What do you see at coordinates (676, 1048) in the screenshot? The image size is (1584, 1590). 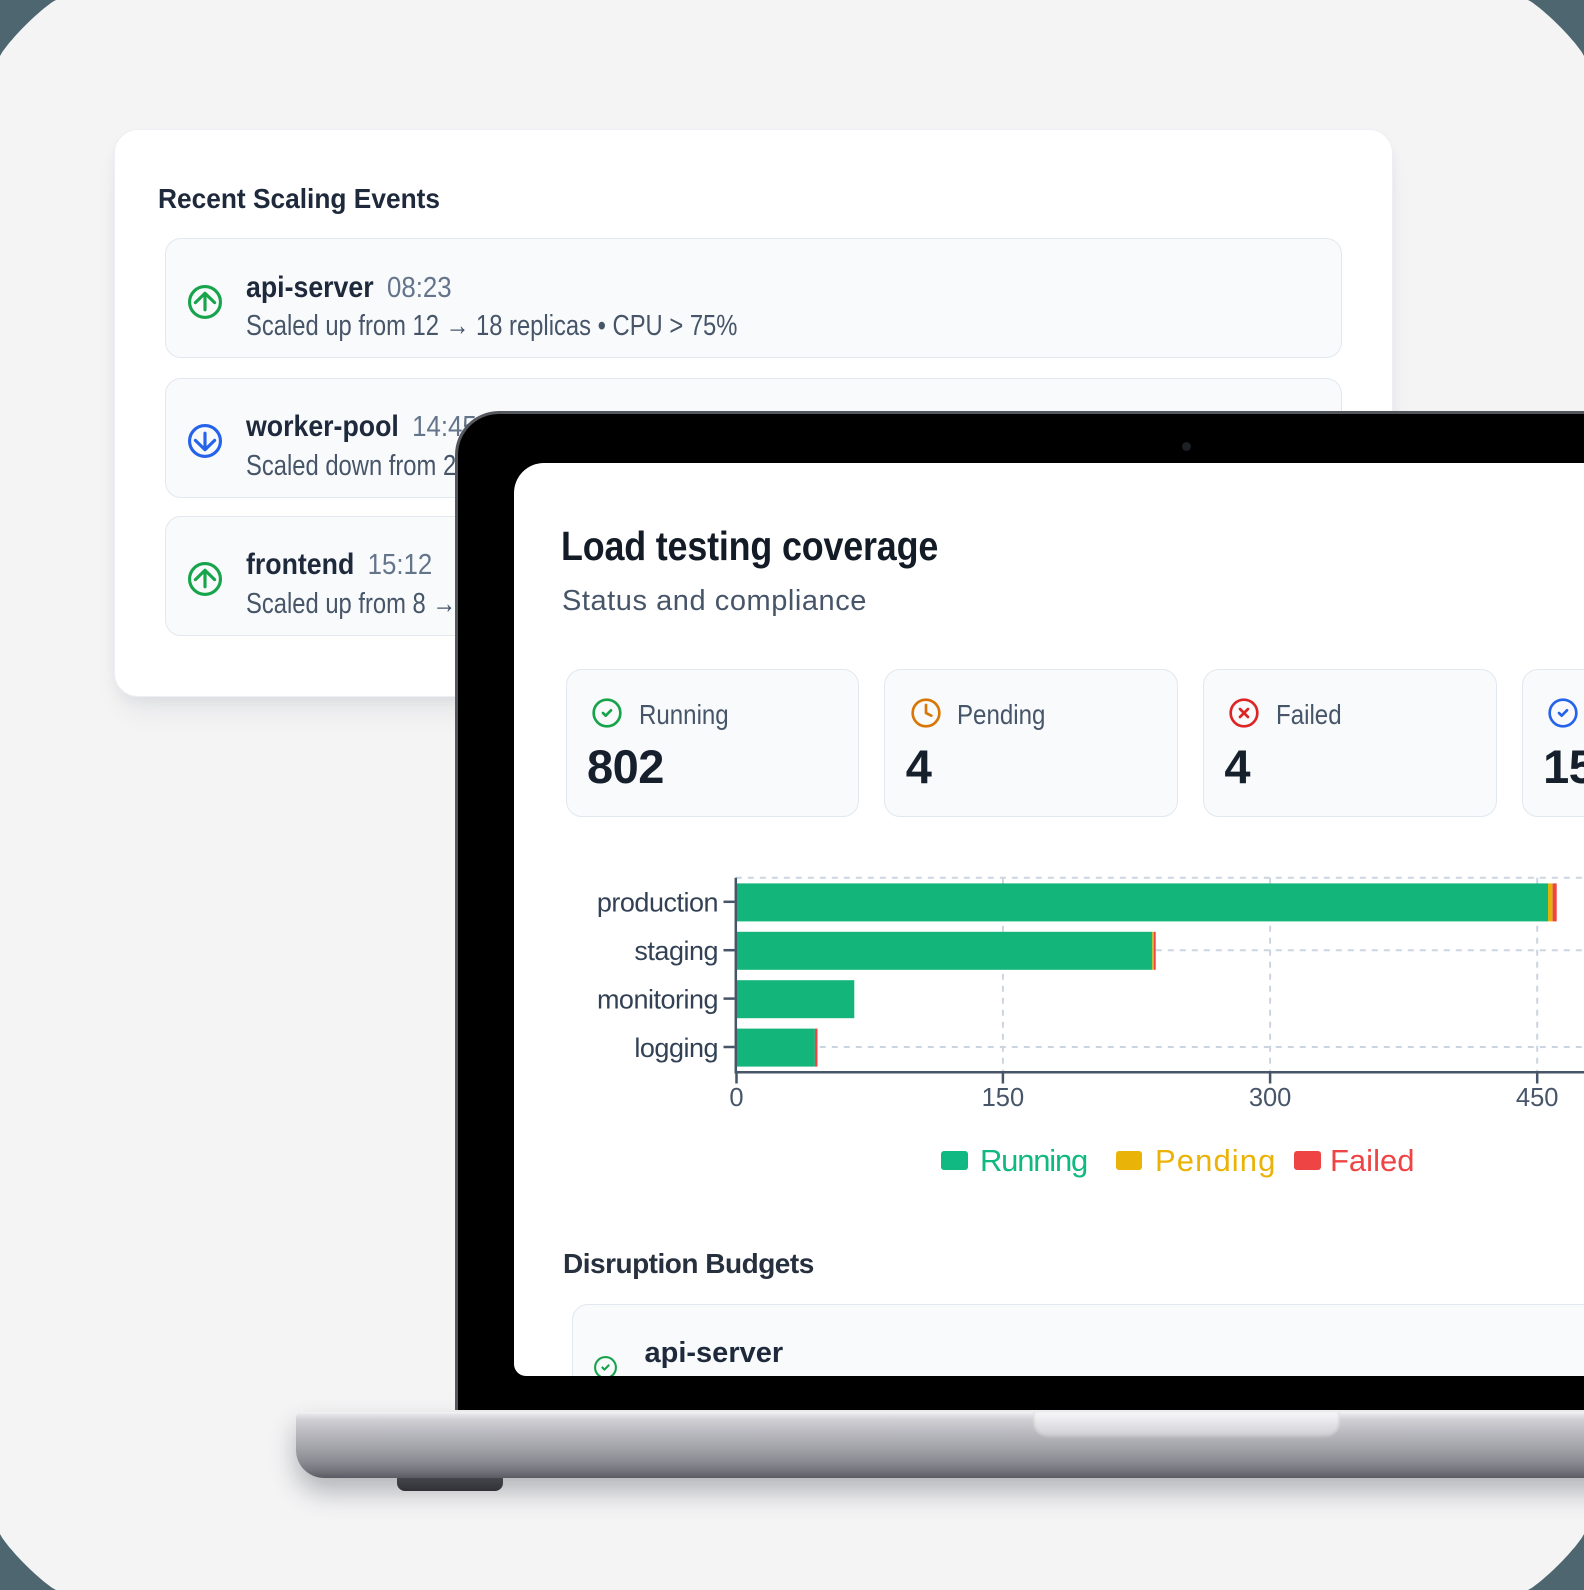 I see `svg-text: logging` at bounding box center [676, 1048].